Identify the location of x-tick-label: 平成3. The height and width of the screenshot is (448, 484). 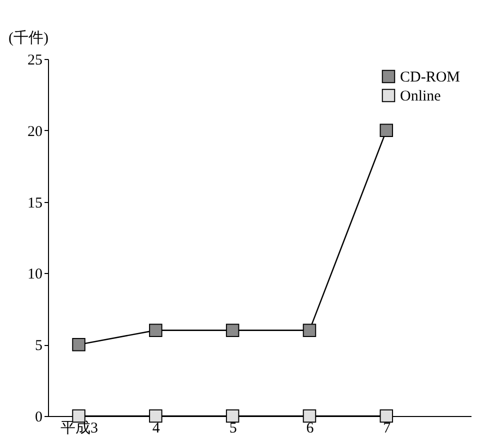
(79, 428).